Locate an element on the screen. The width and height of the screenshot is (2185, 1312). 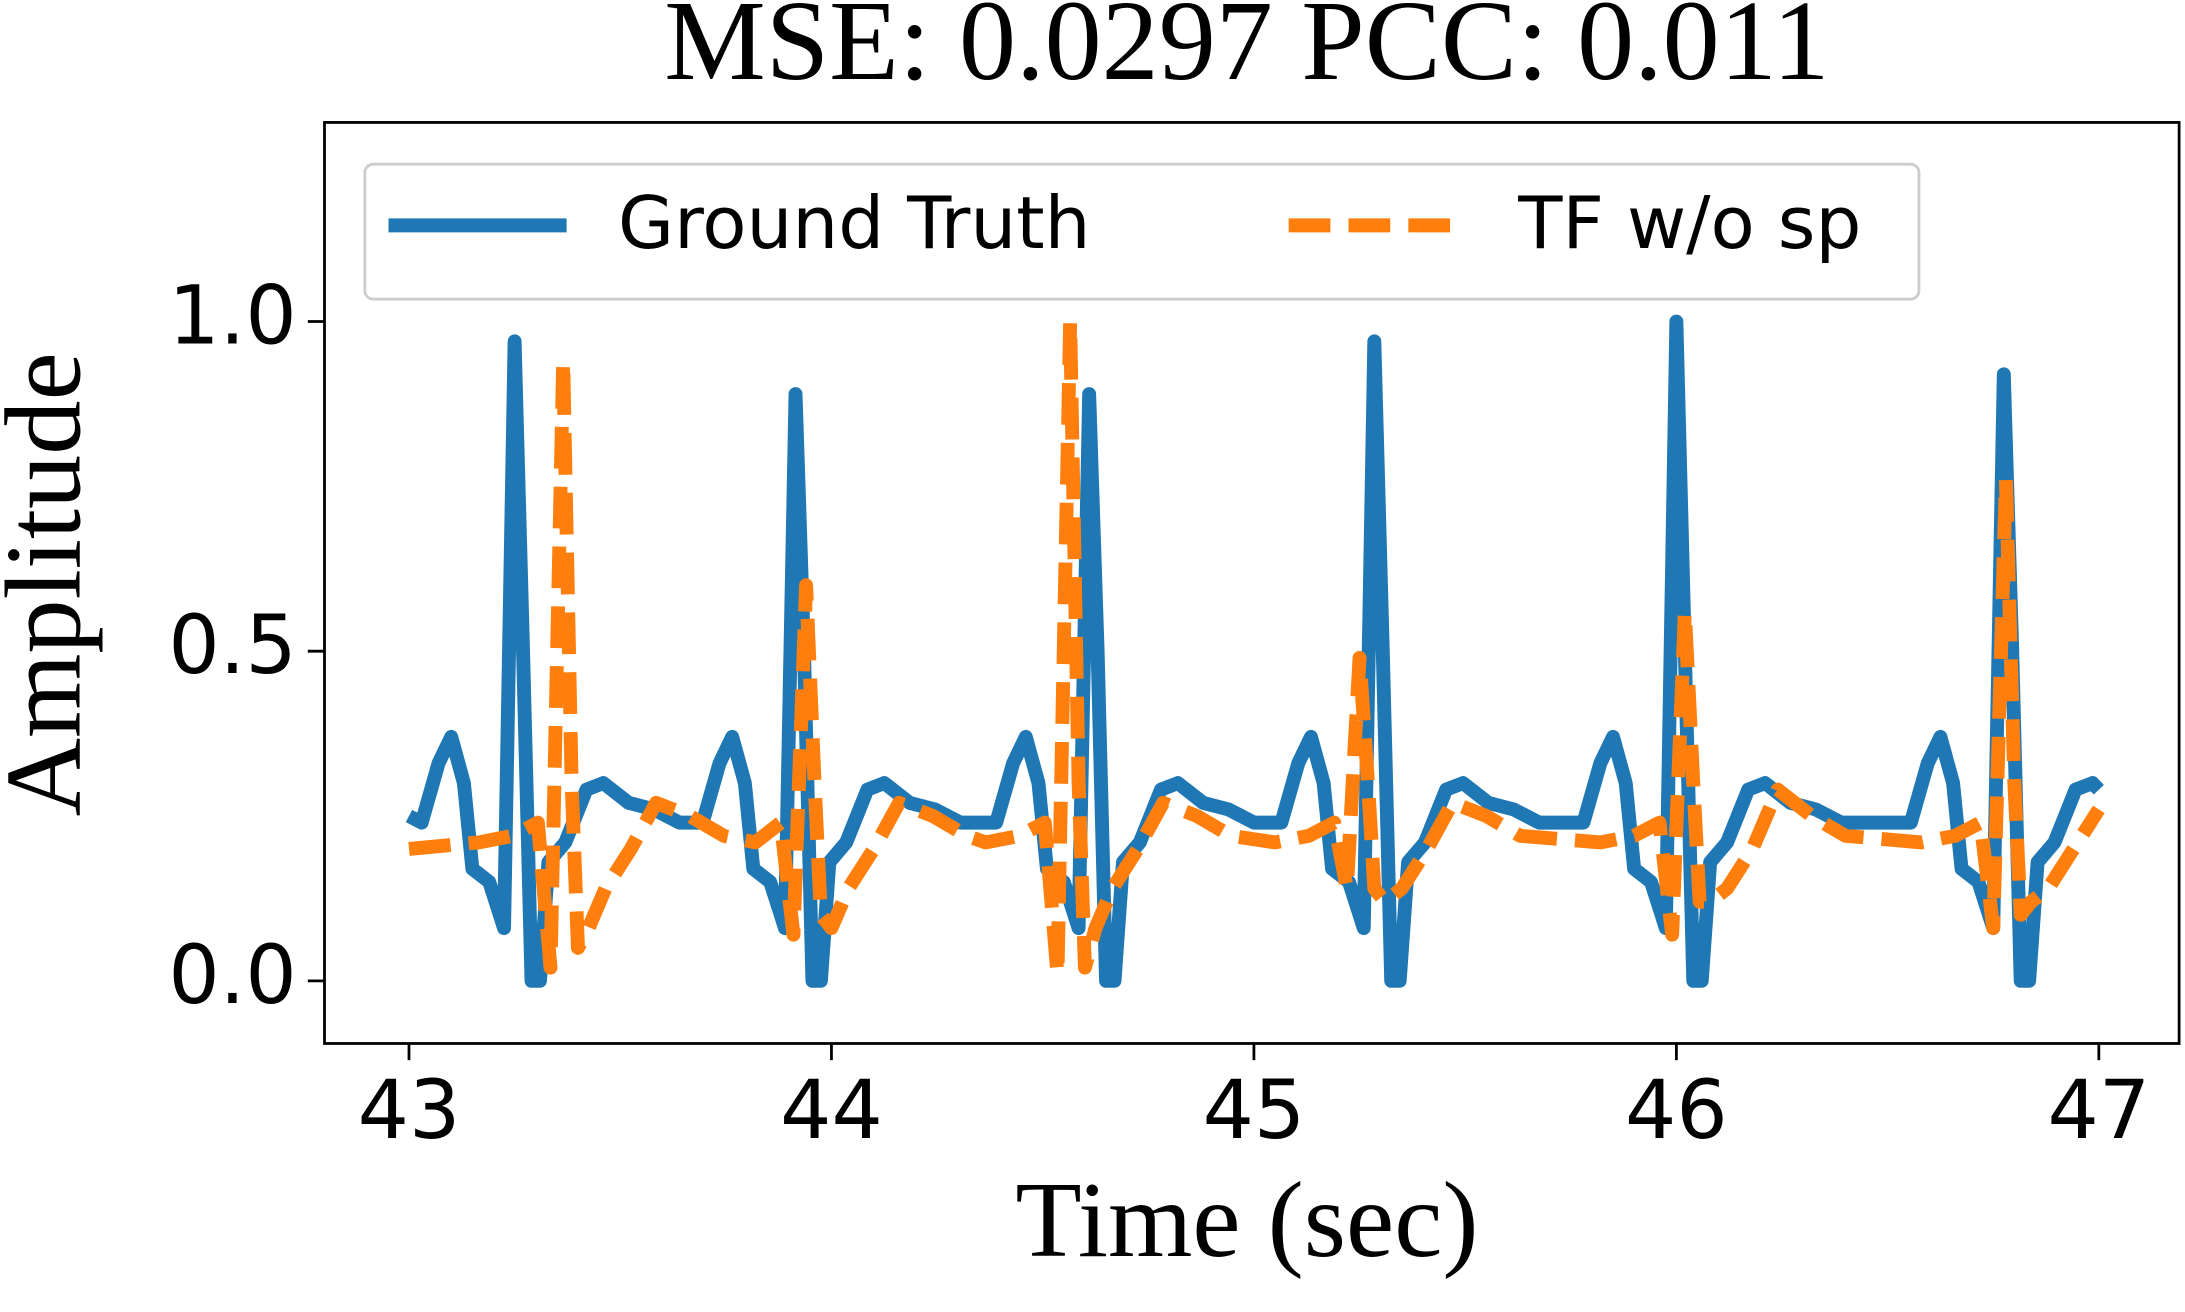
x-tick-label: 46 is located at coordinates (1676, 1111).